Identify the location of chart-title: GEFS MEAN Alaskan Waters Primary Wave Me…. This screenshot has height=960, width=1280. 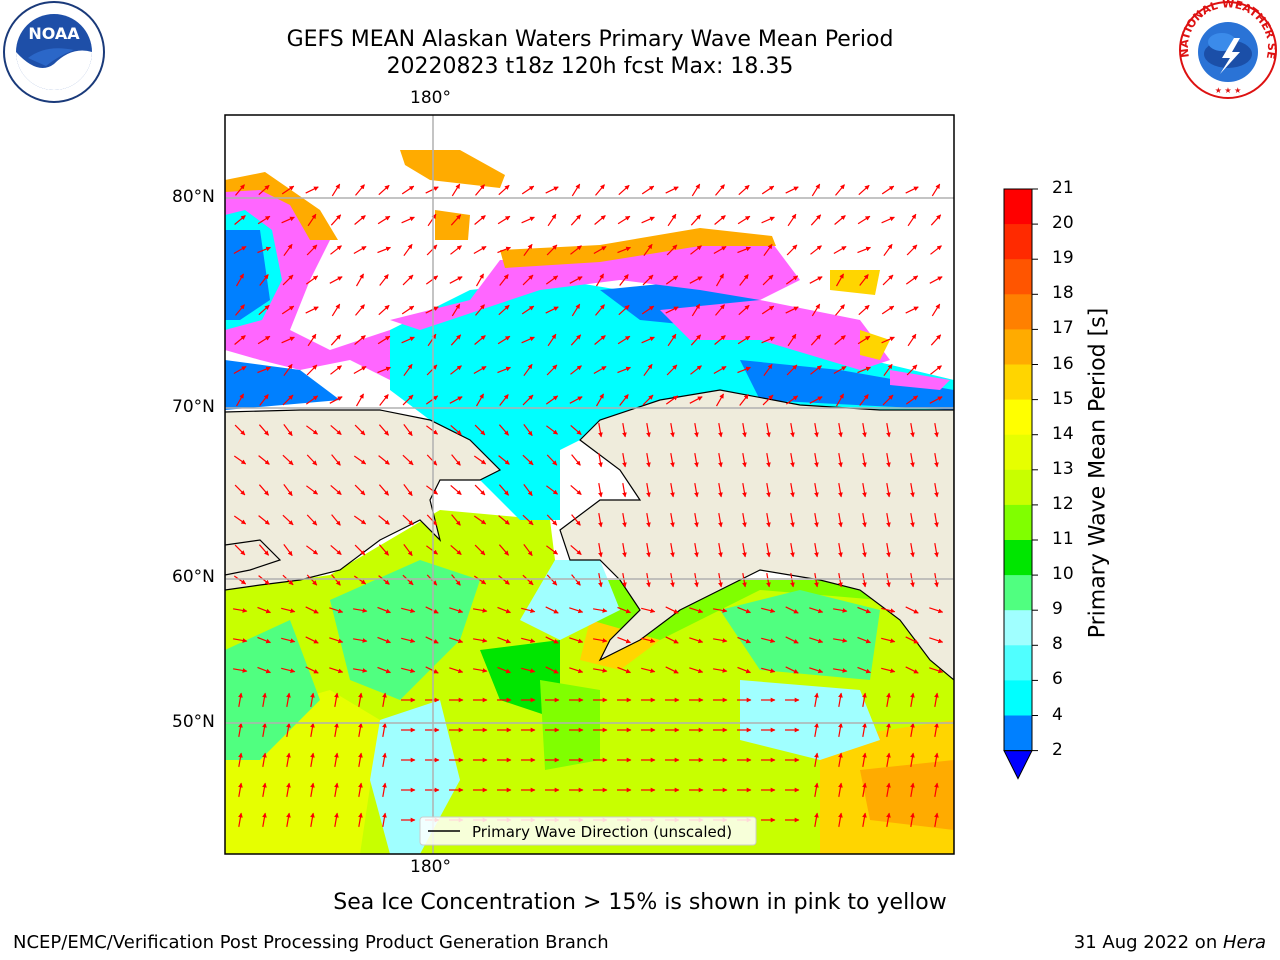
(590, 39).